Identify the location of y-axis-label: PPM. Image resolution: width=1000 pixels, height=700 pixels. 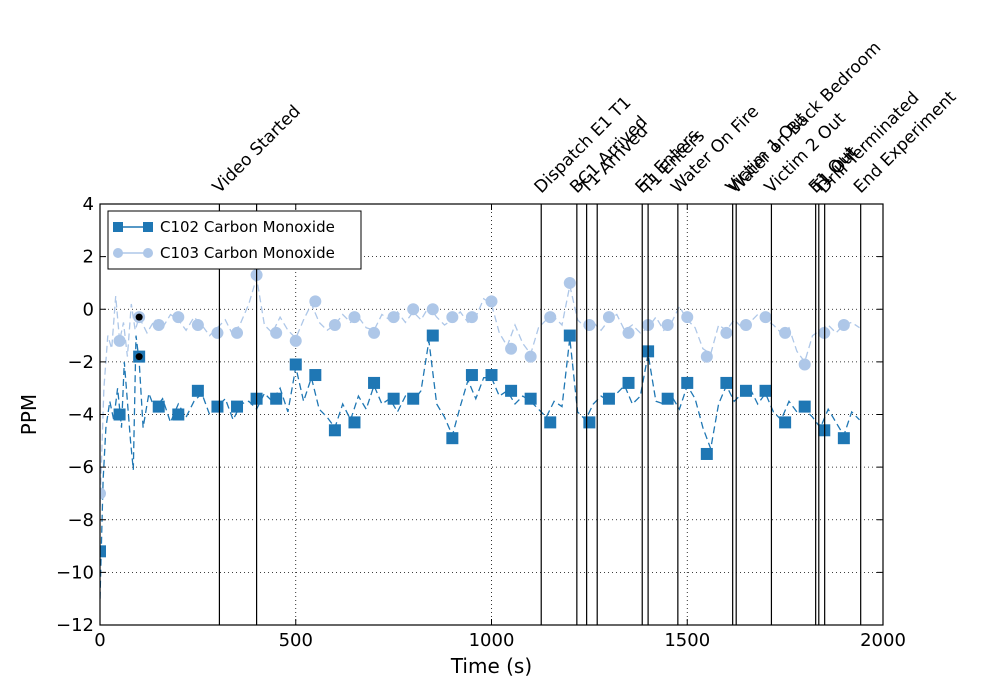
(29, 414).